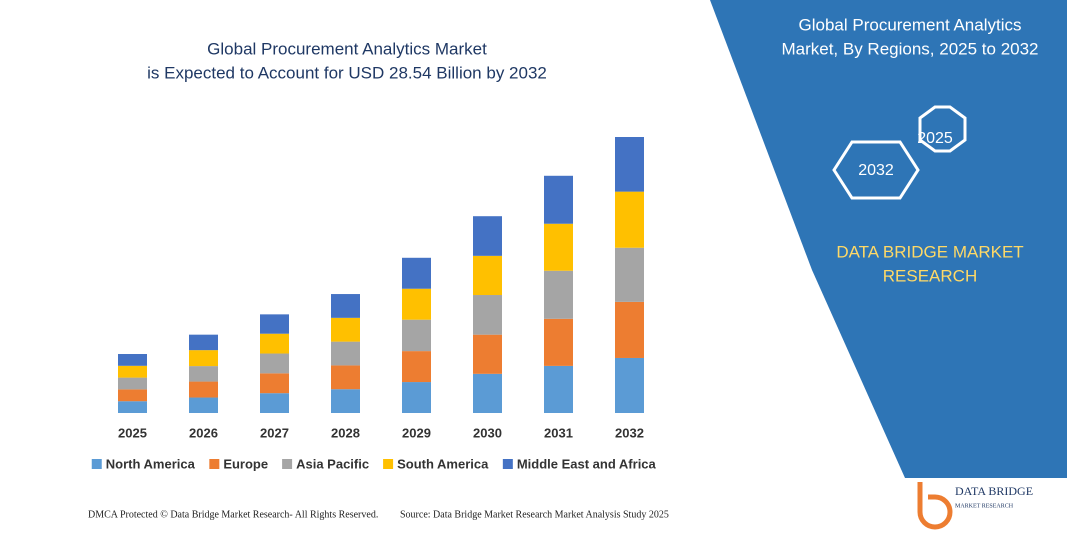 The height and width of the screenshot is (533, 1067). What do you see at coordinates (416, 432) in the screenshot?
I see `x-tick-label: 2029` at bounding box center [416, 432].